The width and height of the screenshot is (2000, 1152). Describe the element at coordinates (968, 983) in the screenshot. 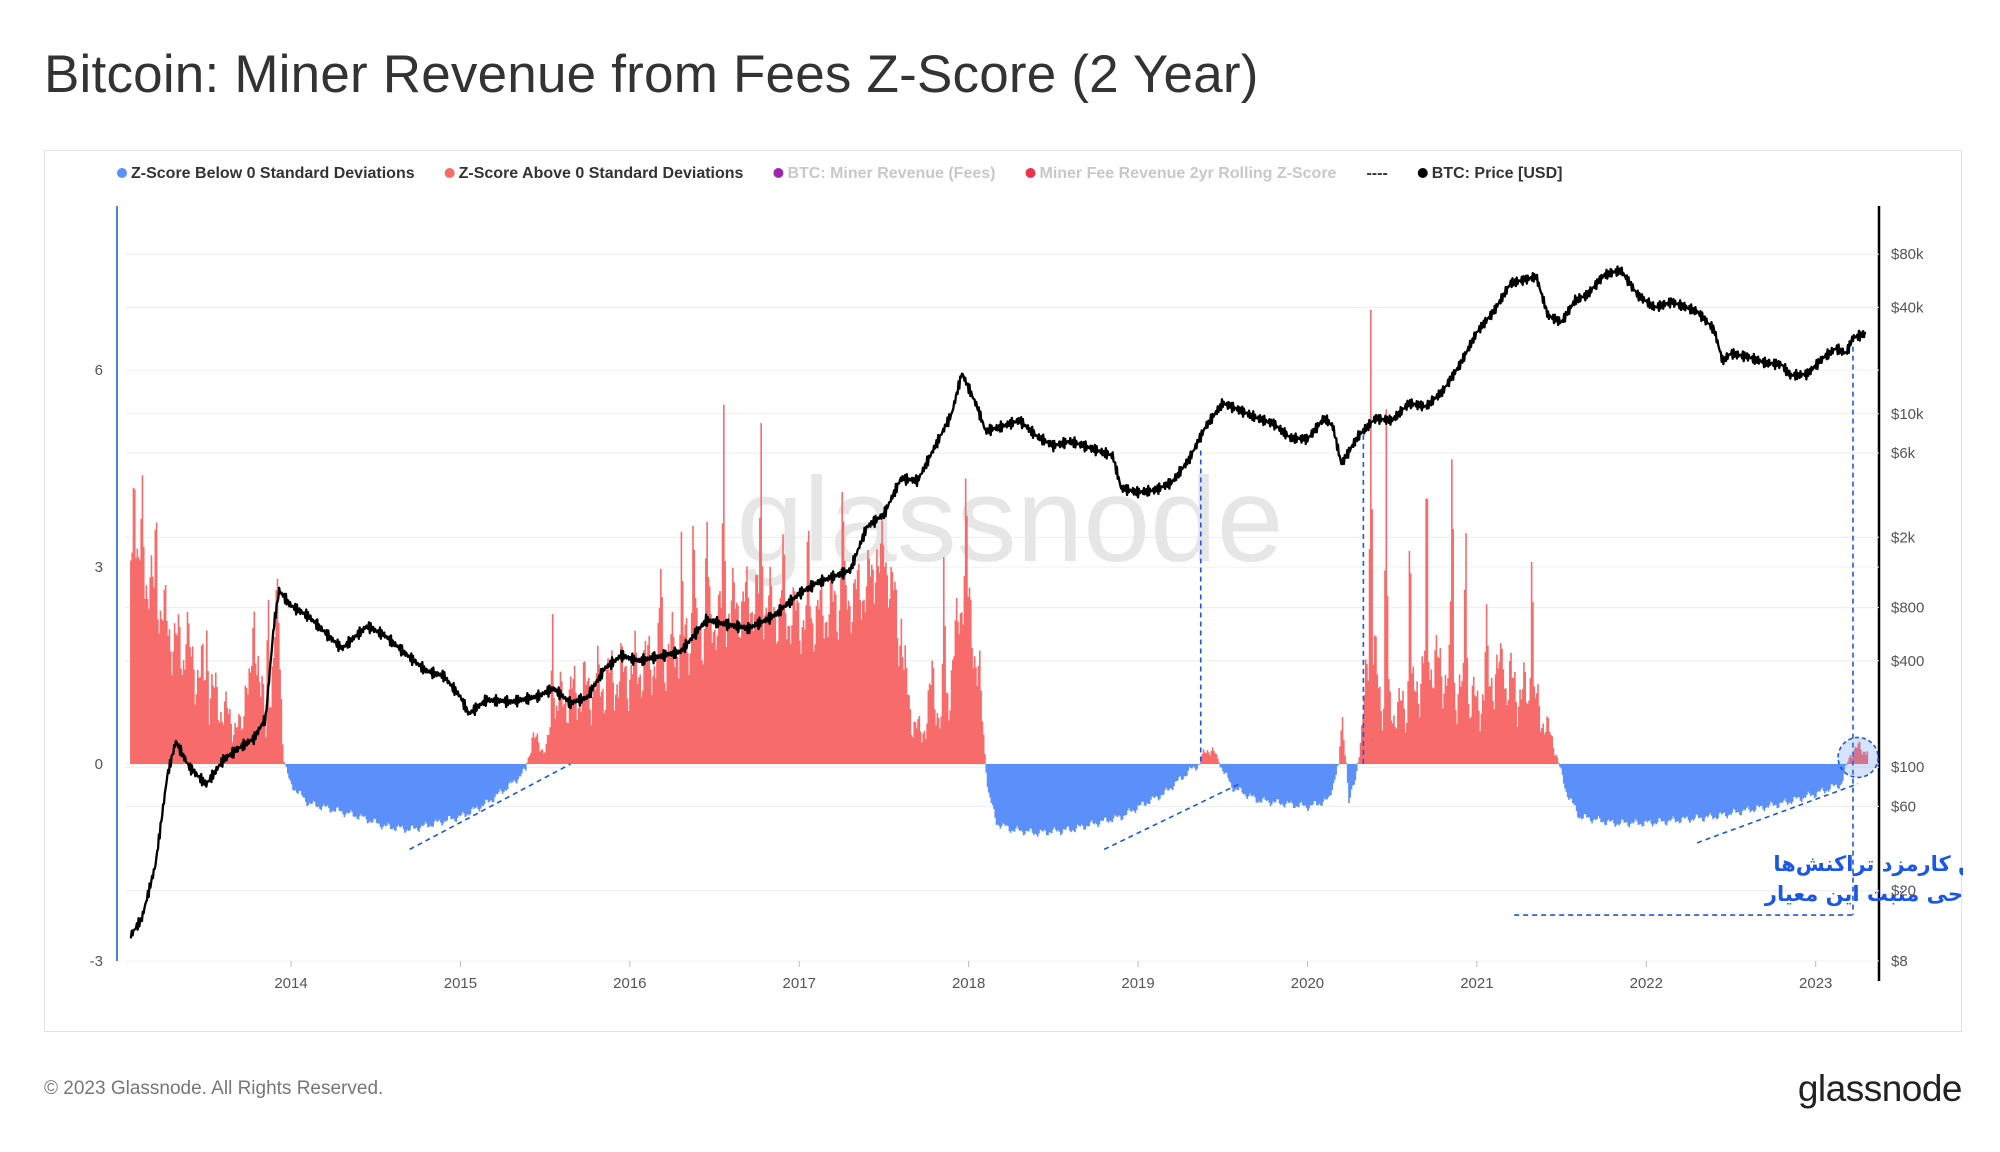

I see `x-tick-label: 2018` at that location.